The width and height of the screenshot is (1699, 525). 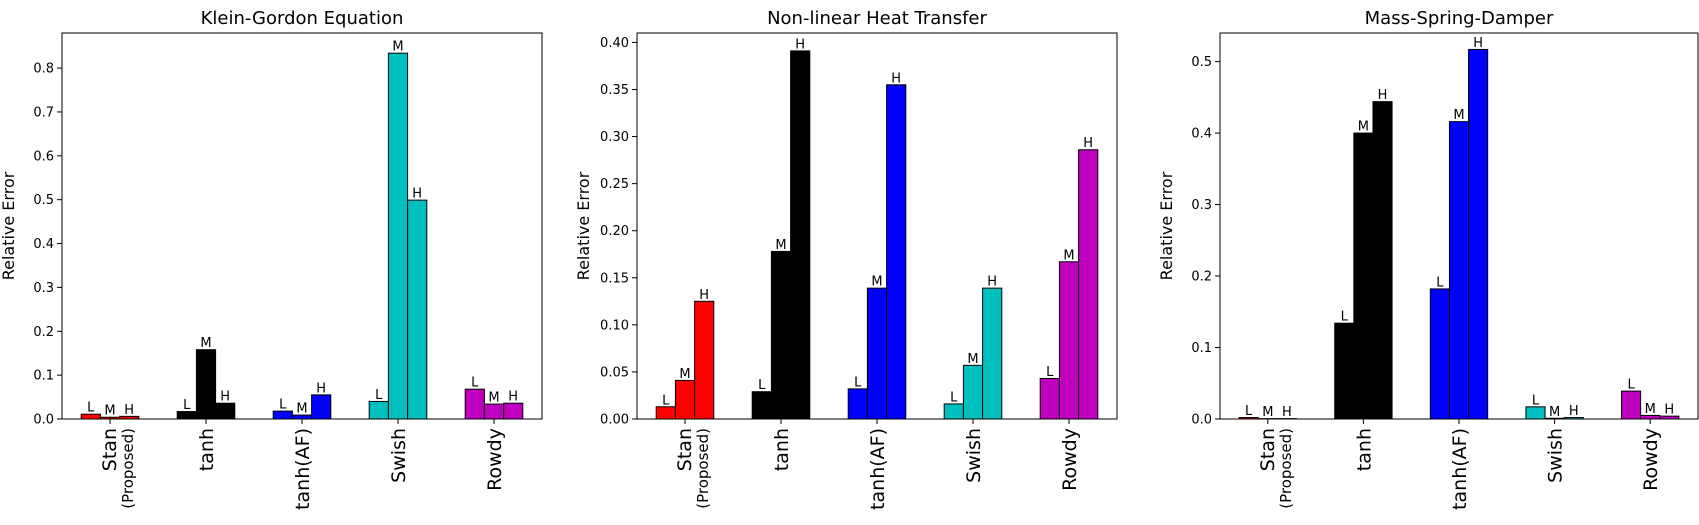 I want to click on y-tick-label: 0.30, so click(x=614, y=137).